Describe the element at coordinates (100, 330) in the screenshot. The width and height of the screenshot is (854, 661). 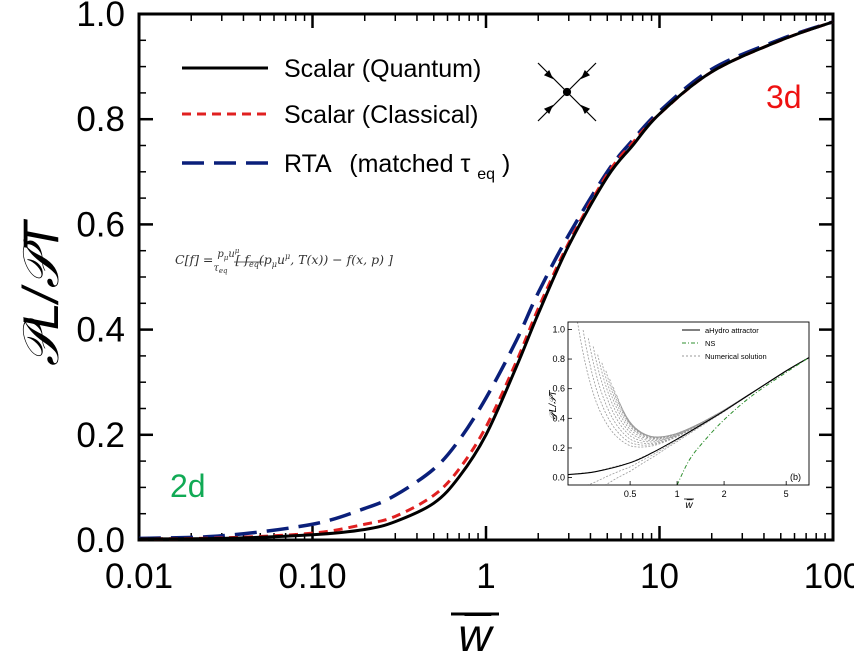
I see `y-tick-label: 0.4` at that location.